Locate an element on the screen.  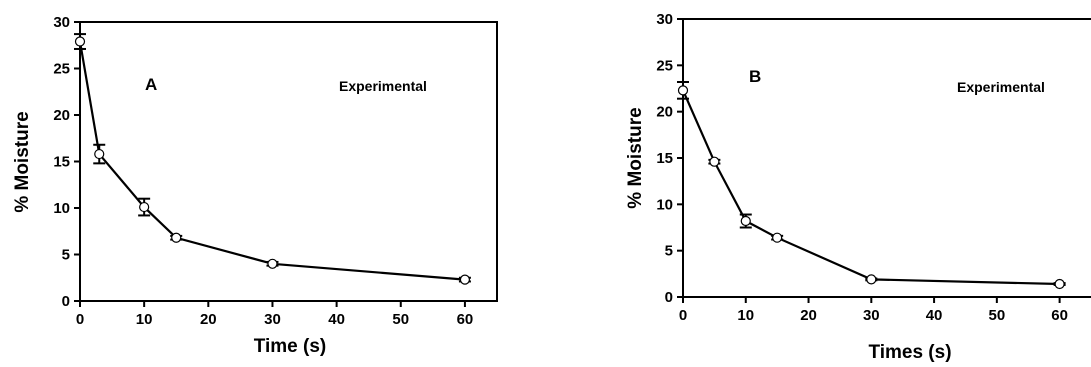
x-axis-title: Time (s) is located at coordinates (290, 346).